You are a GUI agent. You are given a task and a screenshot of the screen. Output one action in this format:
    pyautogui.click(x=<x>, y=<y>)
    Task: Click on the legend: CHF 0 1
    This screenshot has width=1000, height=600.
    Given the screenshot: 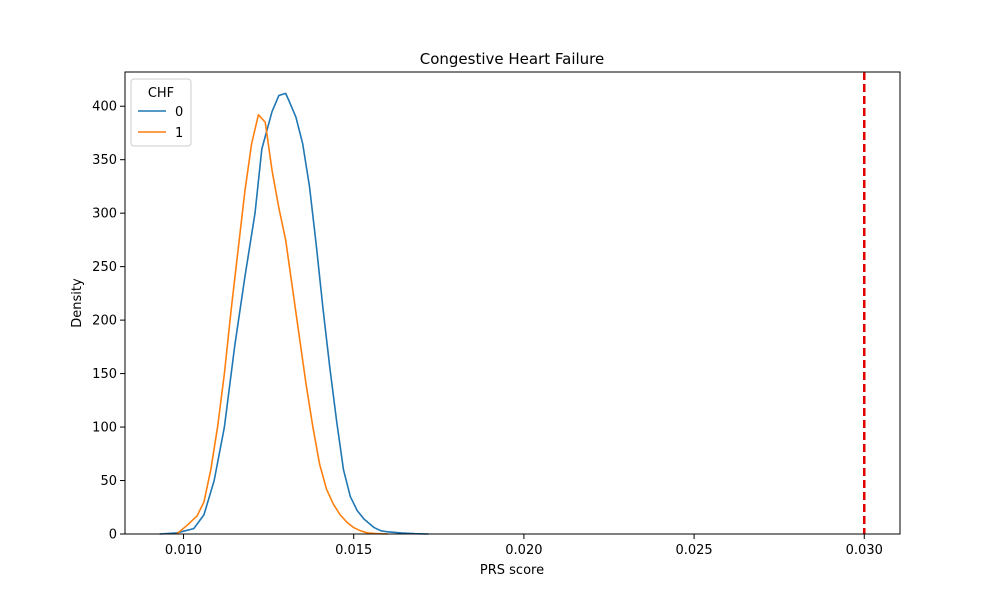 What is the action you would take?
    pyautogui.click(x=161, y=112)
    